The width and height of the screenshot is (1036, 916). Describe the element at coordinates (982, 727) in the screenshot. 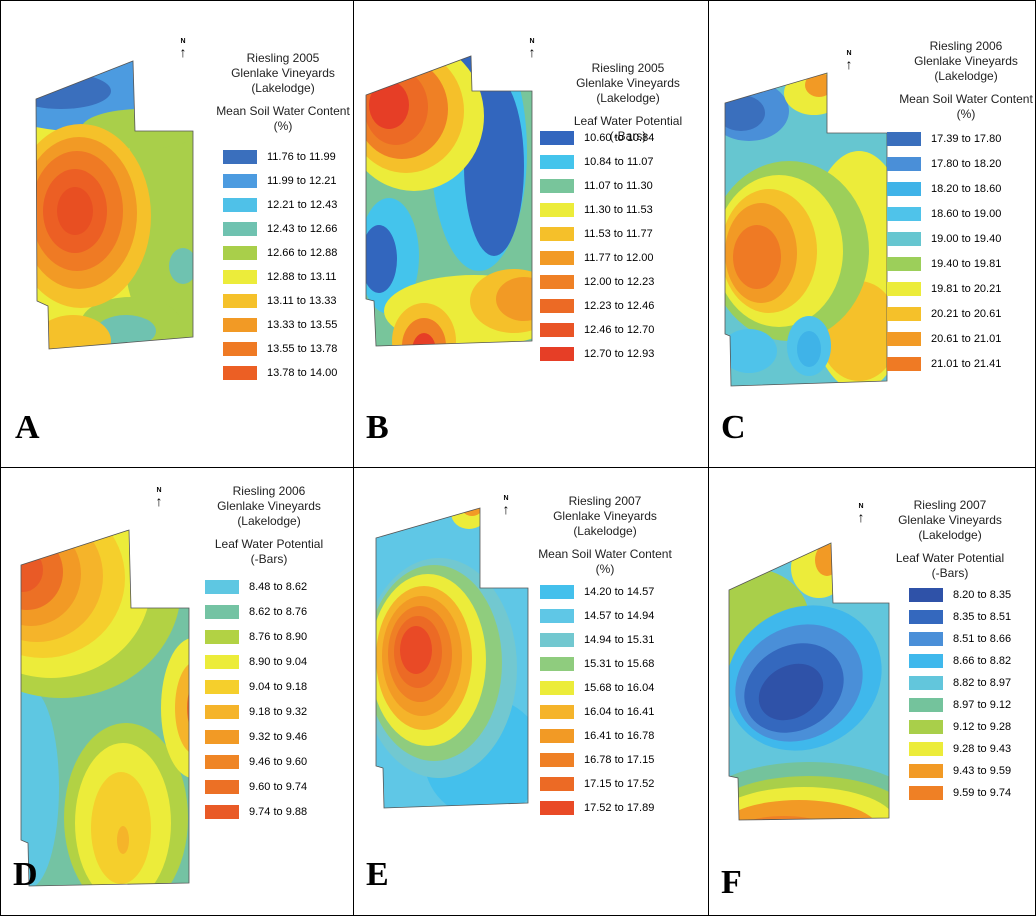

I see `legend-label: 9.12 to 9.28` at that location.